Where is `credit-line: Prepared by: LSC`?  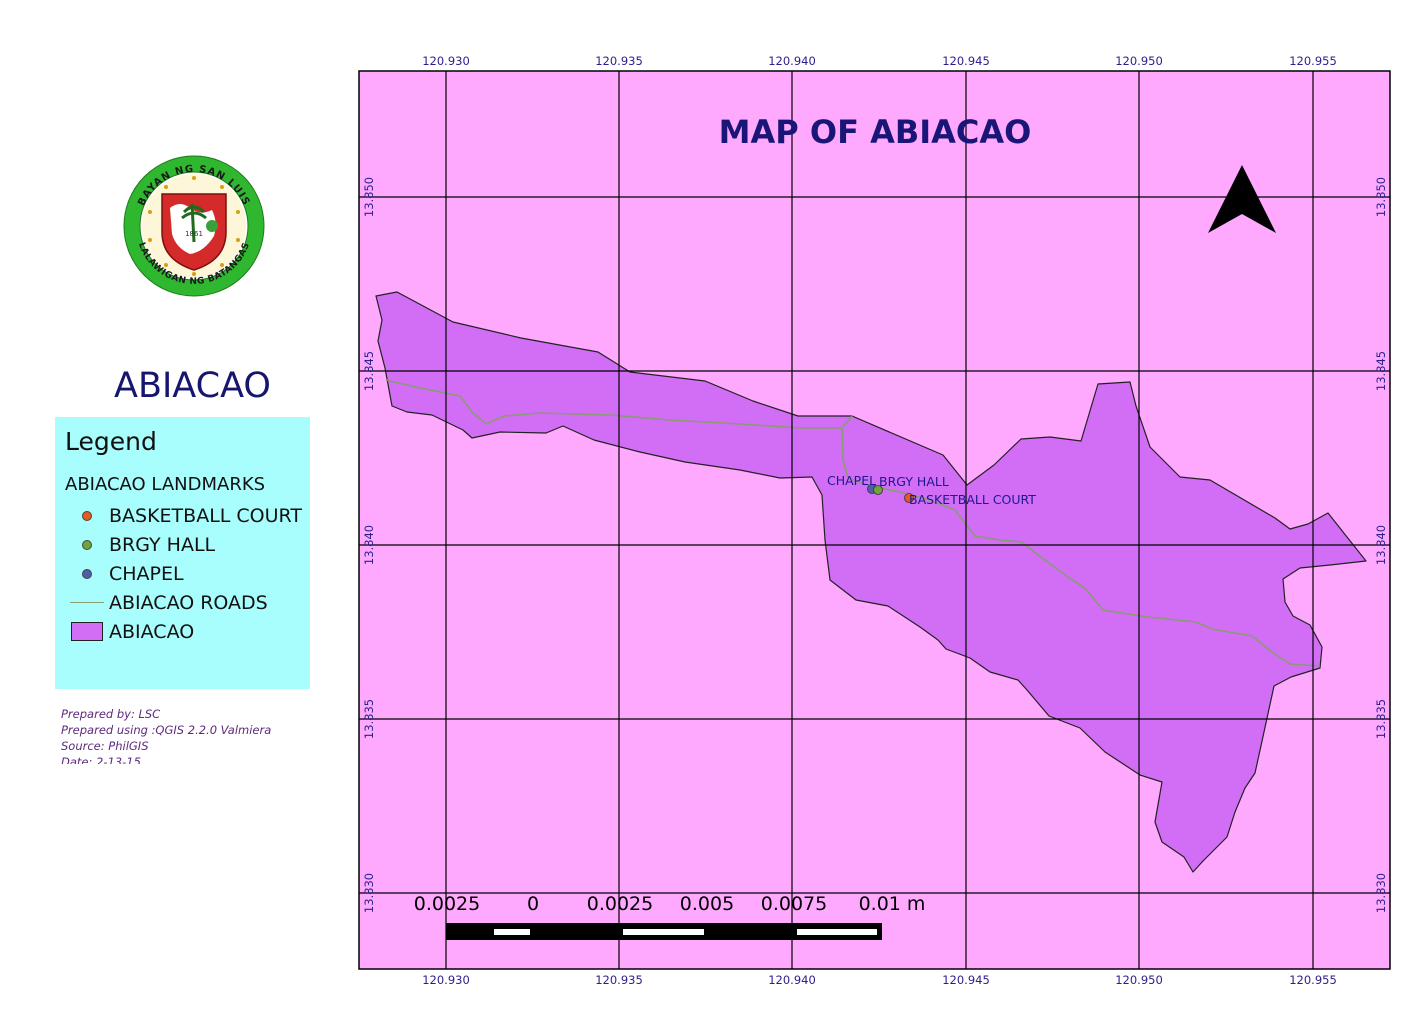 credit-line: Prepared by: LSC is located at coordinates (111, 714).